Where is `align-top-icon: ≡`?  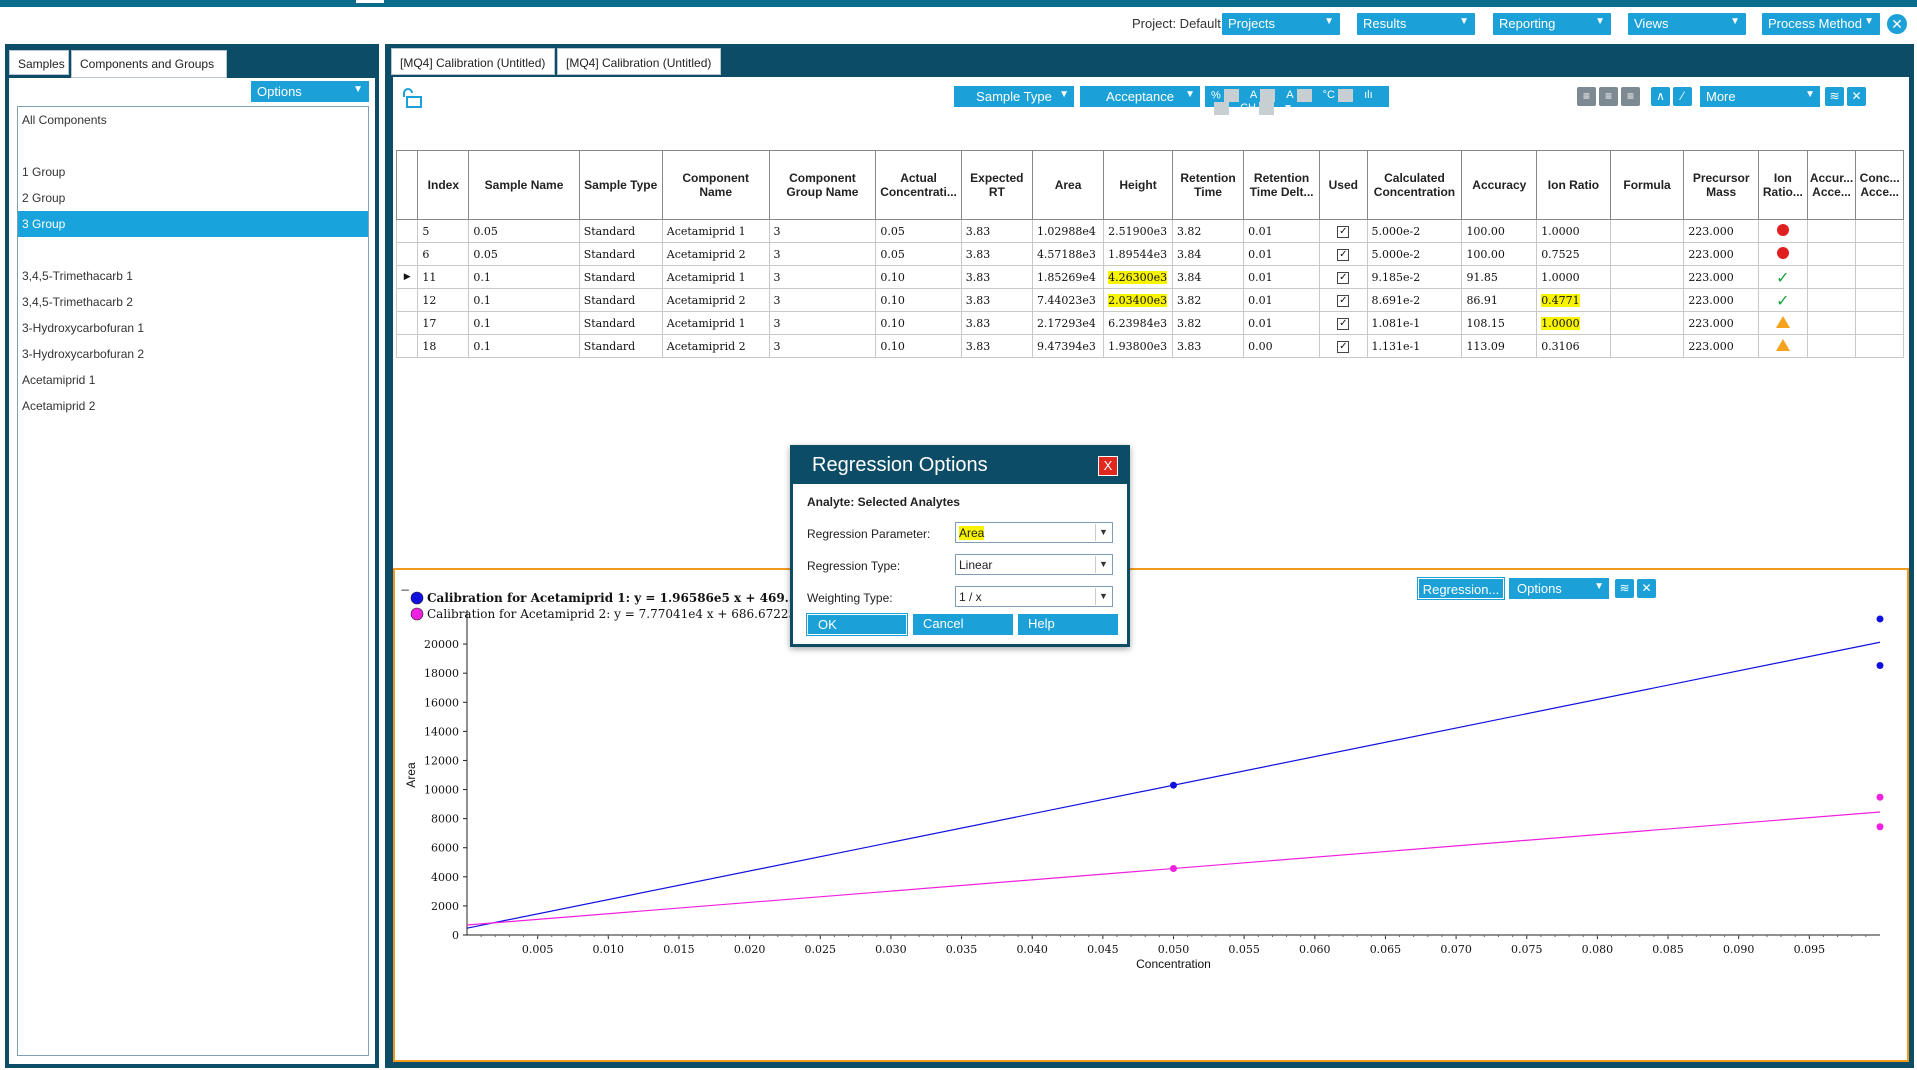 align-top-icon: ≡ is located at coordinates (1586, 96).